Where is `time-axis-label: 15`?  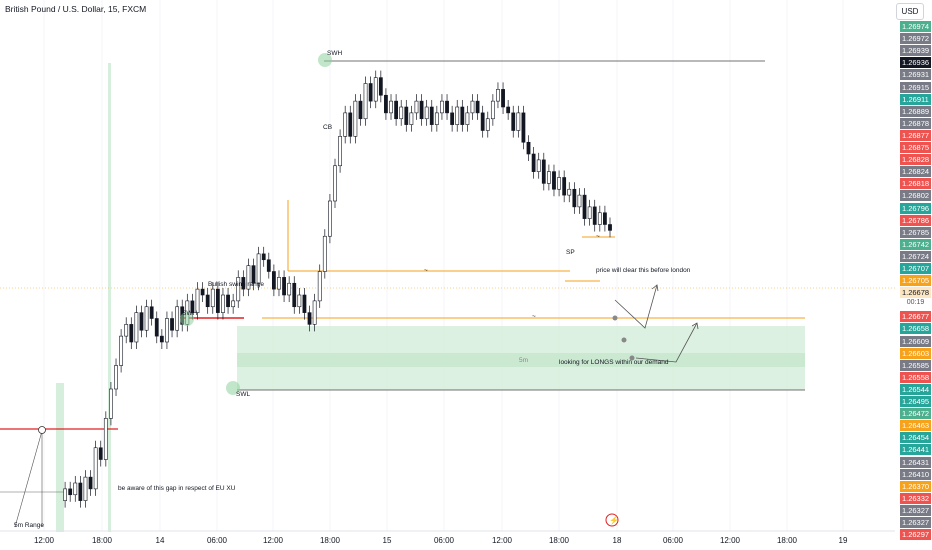
time-axis-label: 15 is located at coordinates (387, 540).